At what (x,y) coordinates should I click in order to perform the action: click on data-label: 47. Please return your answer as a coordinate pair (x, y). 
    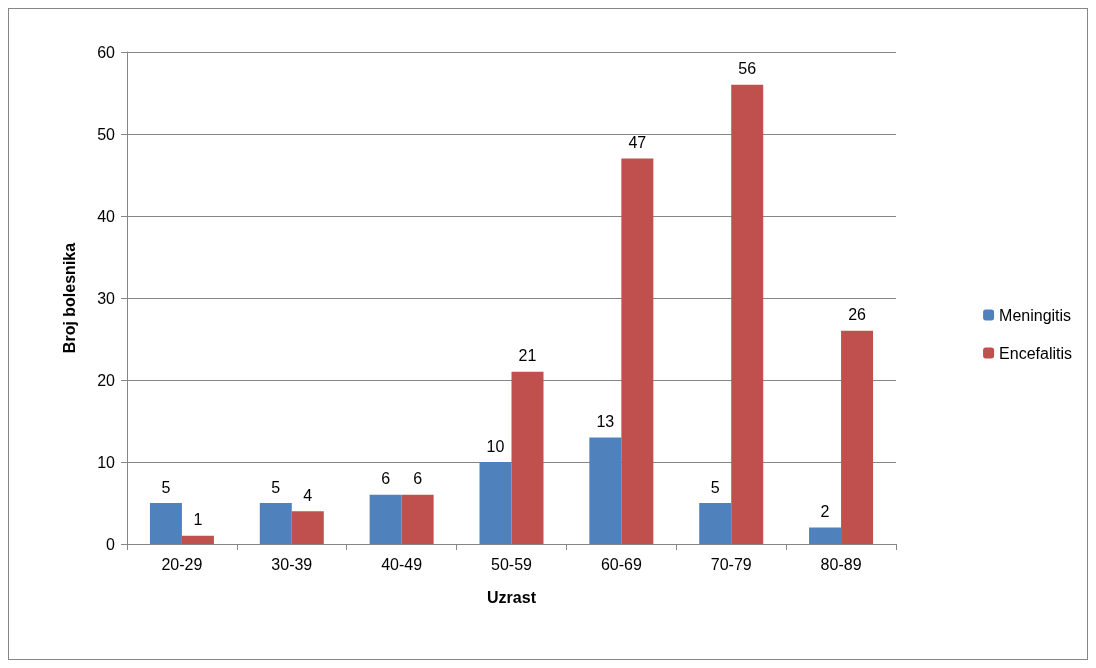
    Looking at the image, I should click on (637, 143).